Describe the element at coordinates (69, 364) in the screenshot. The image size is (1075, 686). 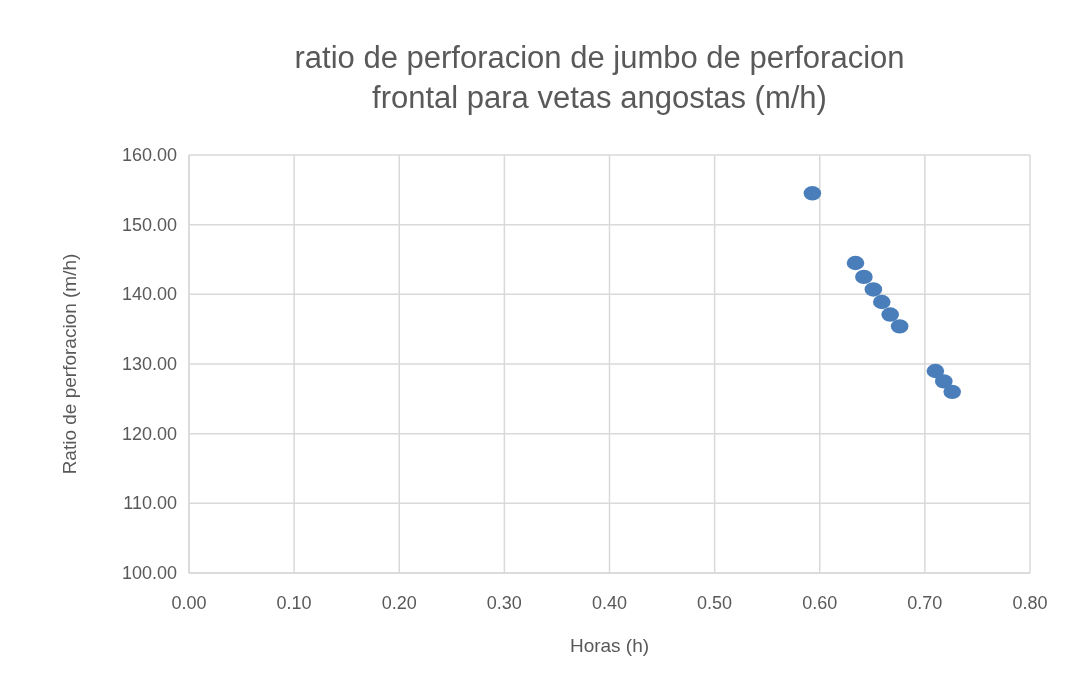
I see `y-axis-title: Ratio de perforacion (m/h)` at that location.